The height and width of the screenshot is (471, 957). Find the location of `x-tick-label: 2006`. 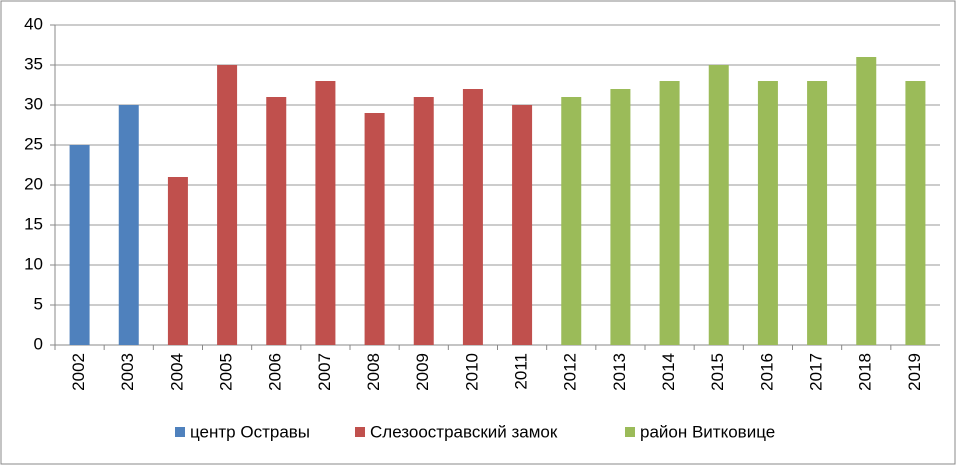

x-tick-label: 2006 is located at coordinates (275, 372).